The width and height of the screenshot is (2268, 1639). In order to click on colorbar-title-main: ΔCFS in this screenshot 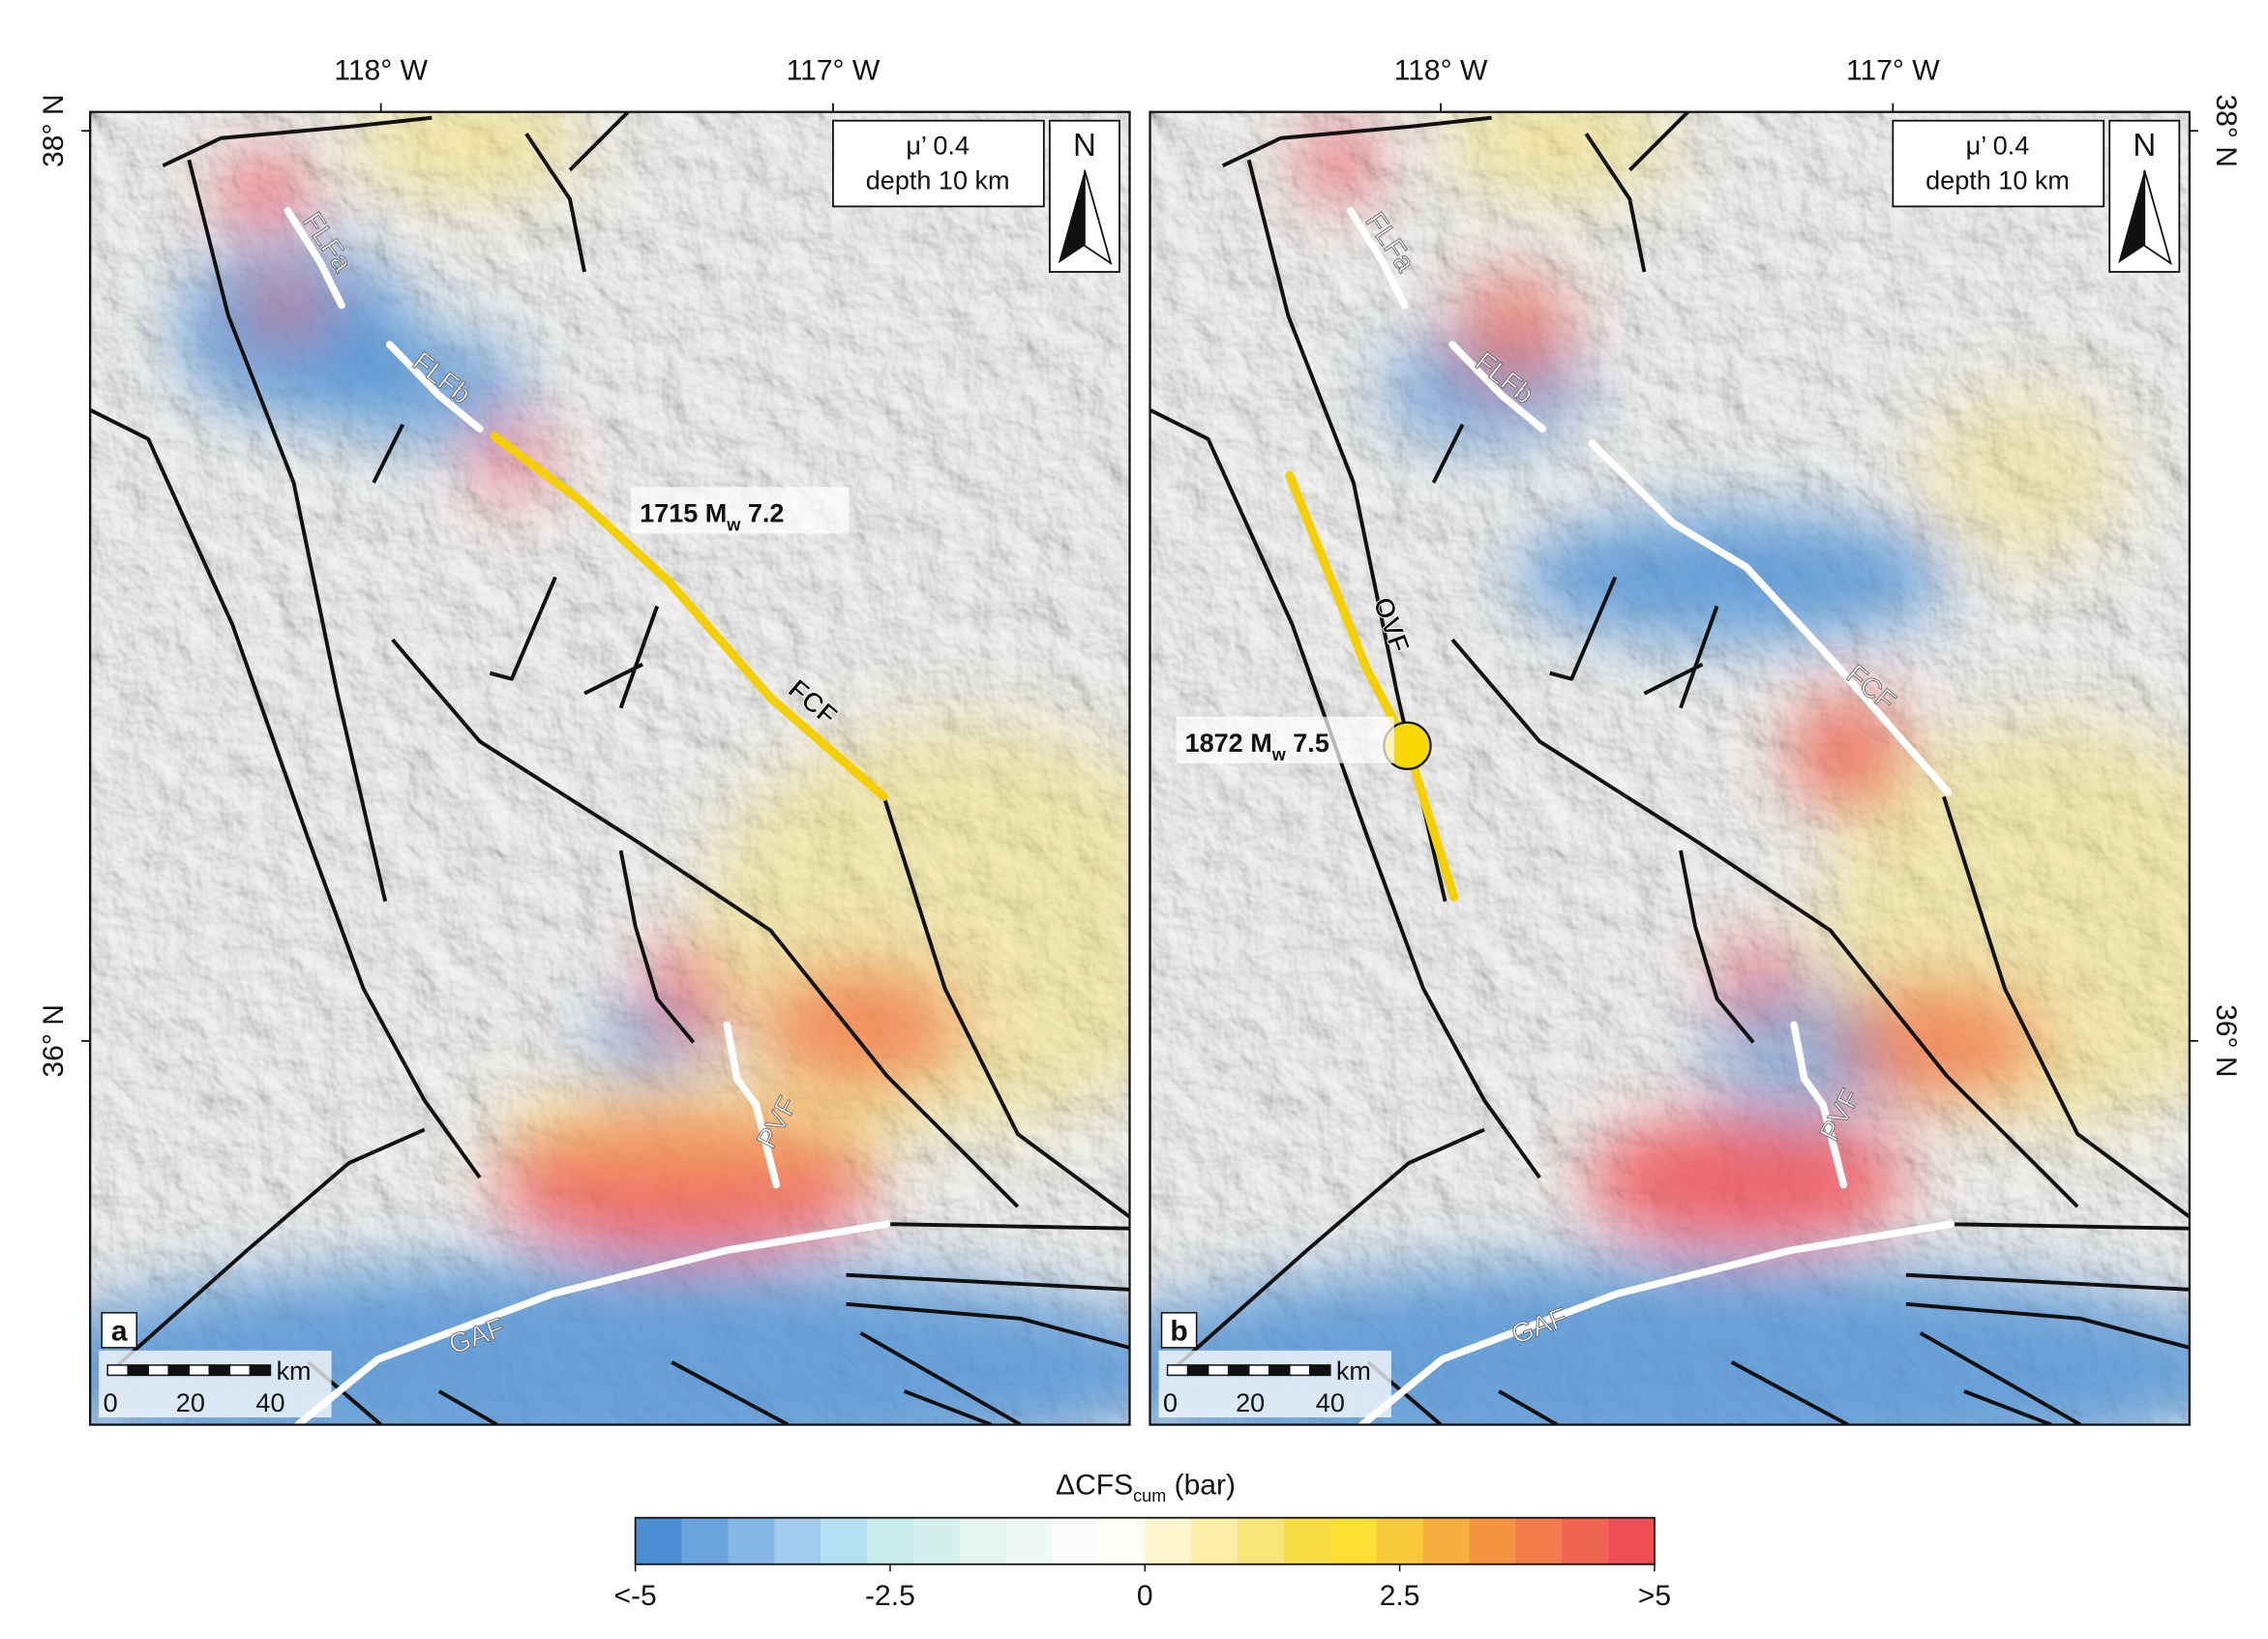, I will do `click(1094, 1486)`.